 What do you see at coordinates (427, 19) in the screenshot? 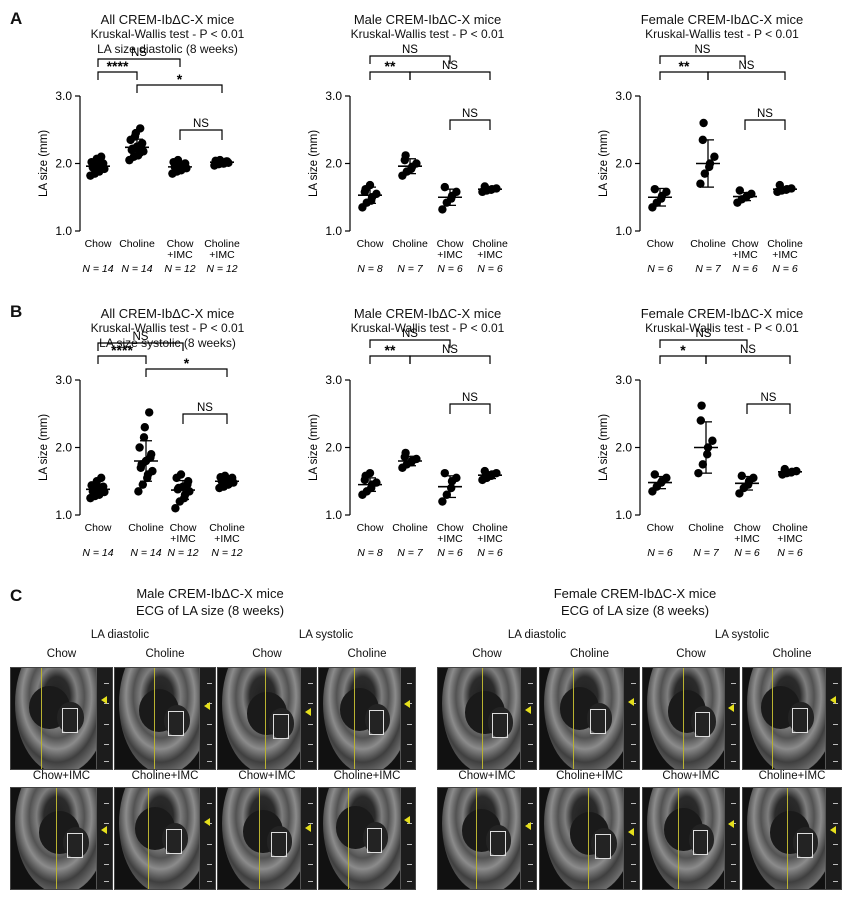
I see `chart-title: Male CREM-IbΔC-X mice` at bounding box center [427, 19].